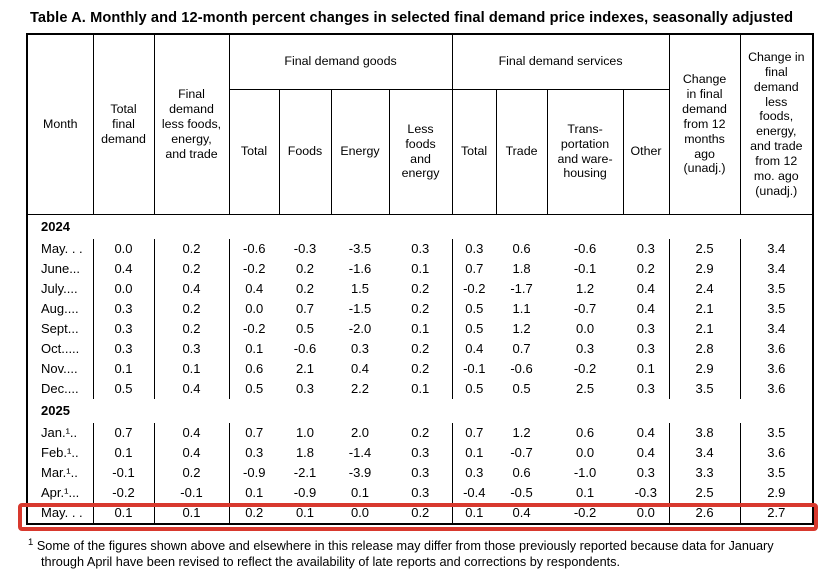  Describe the element at coordinates (60, 452) in the screenshot. I see `month-cell: Feb.¹..` at that location.